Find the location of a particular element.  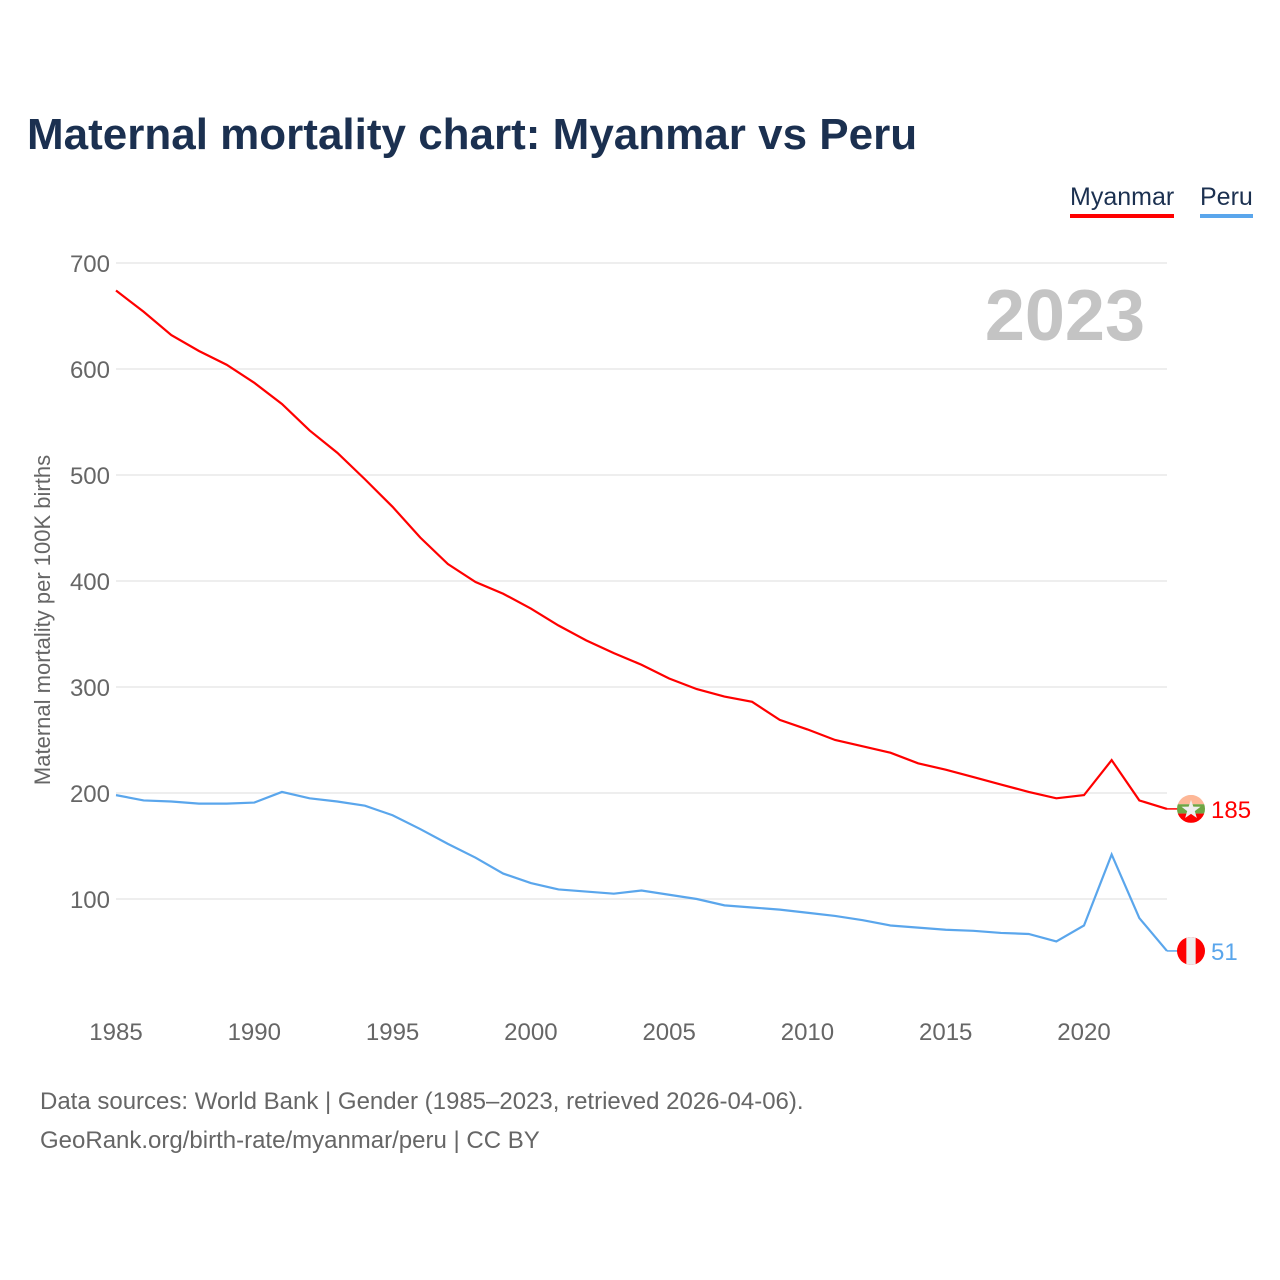

x-tick-label: 2020 is located at coordinates (1083, 1032).